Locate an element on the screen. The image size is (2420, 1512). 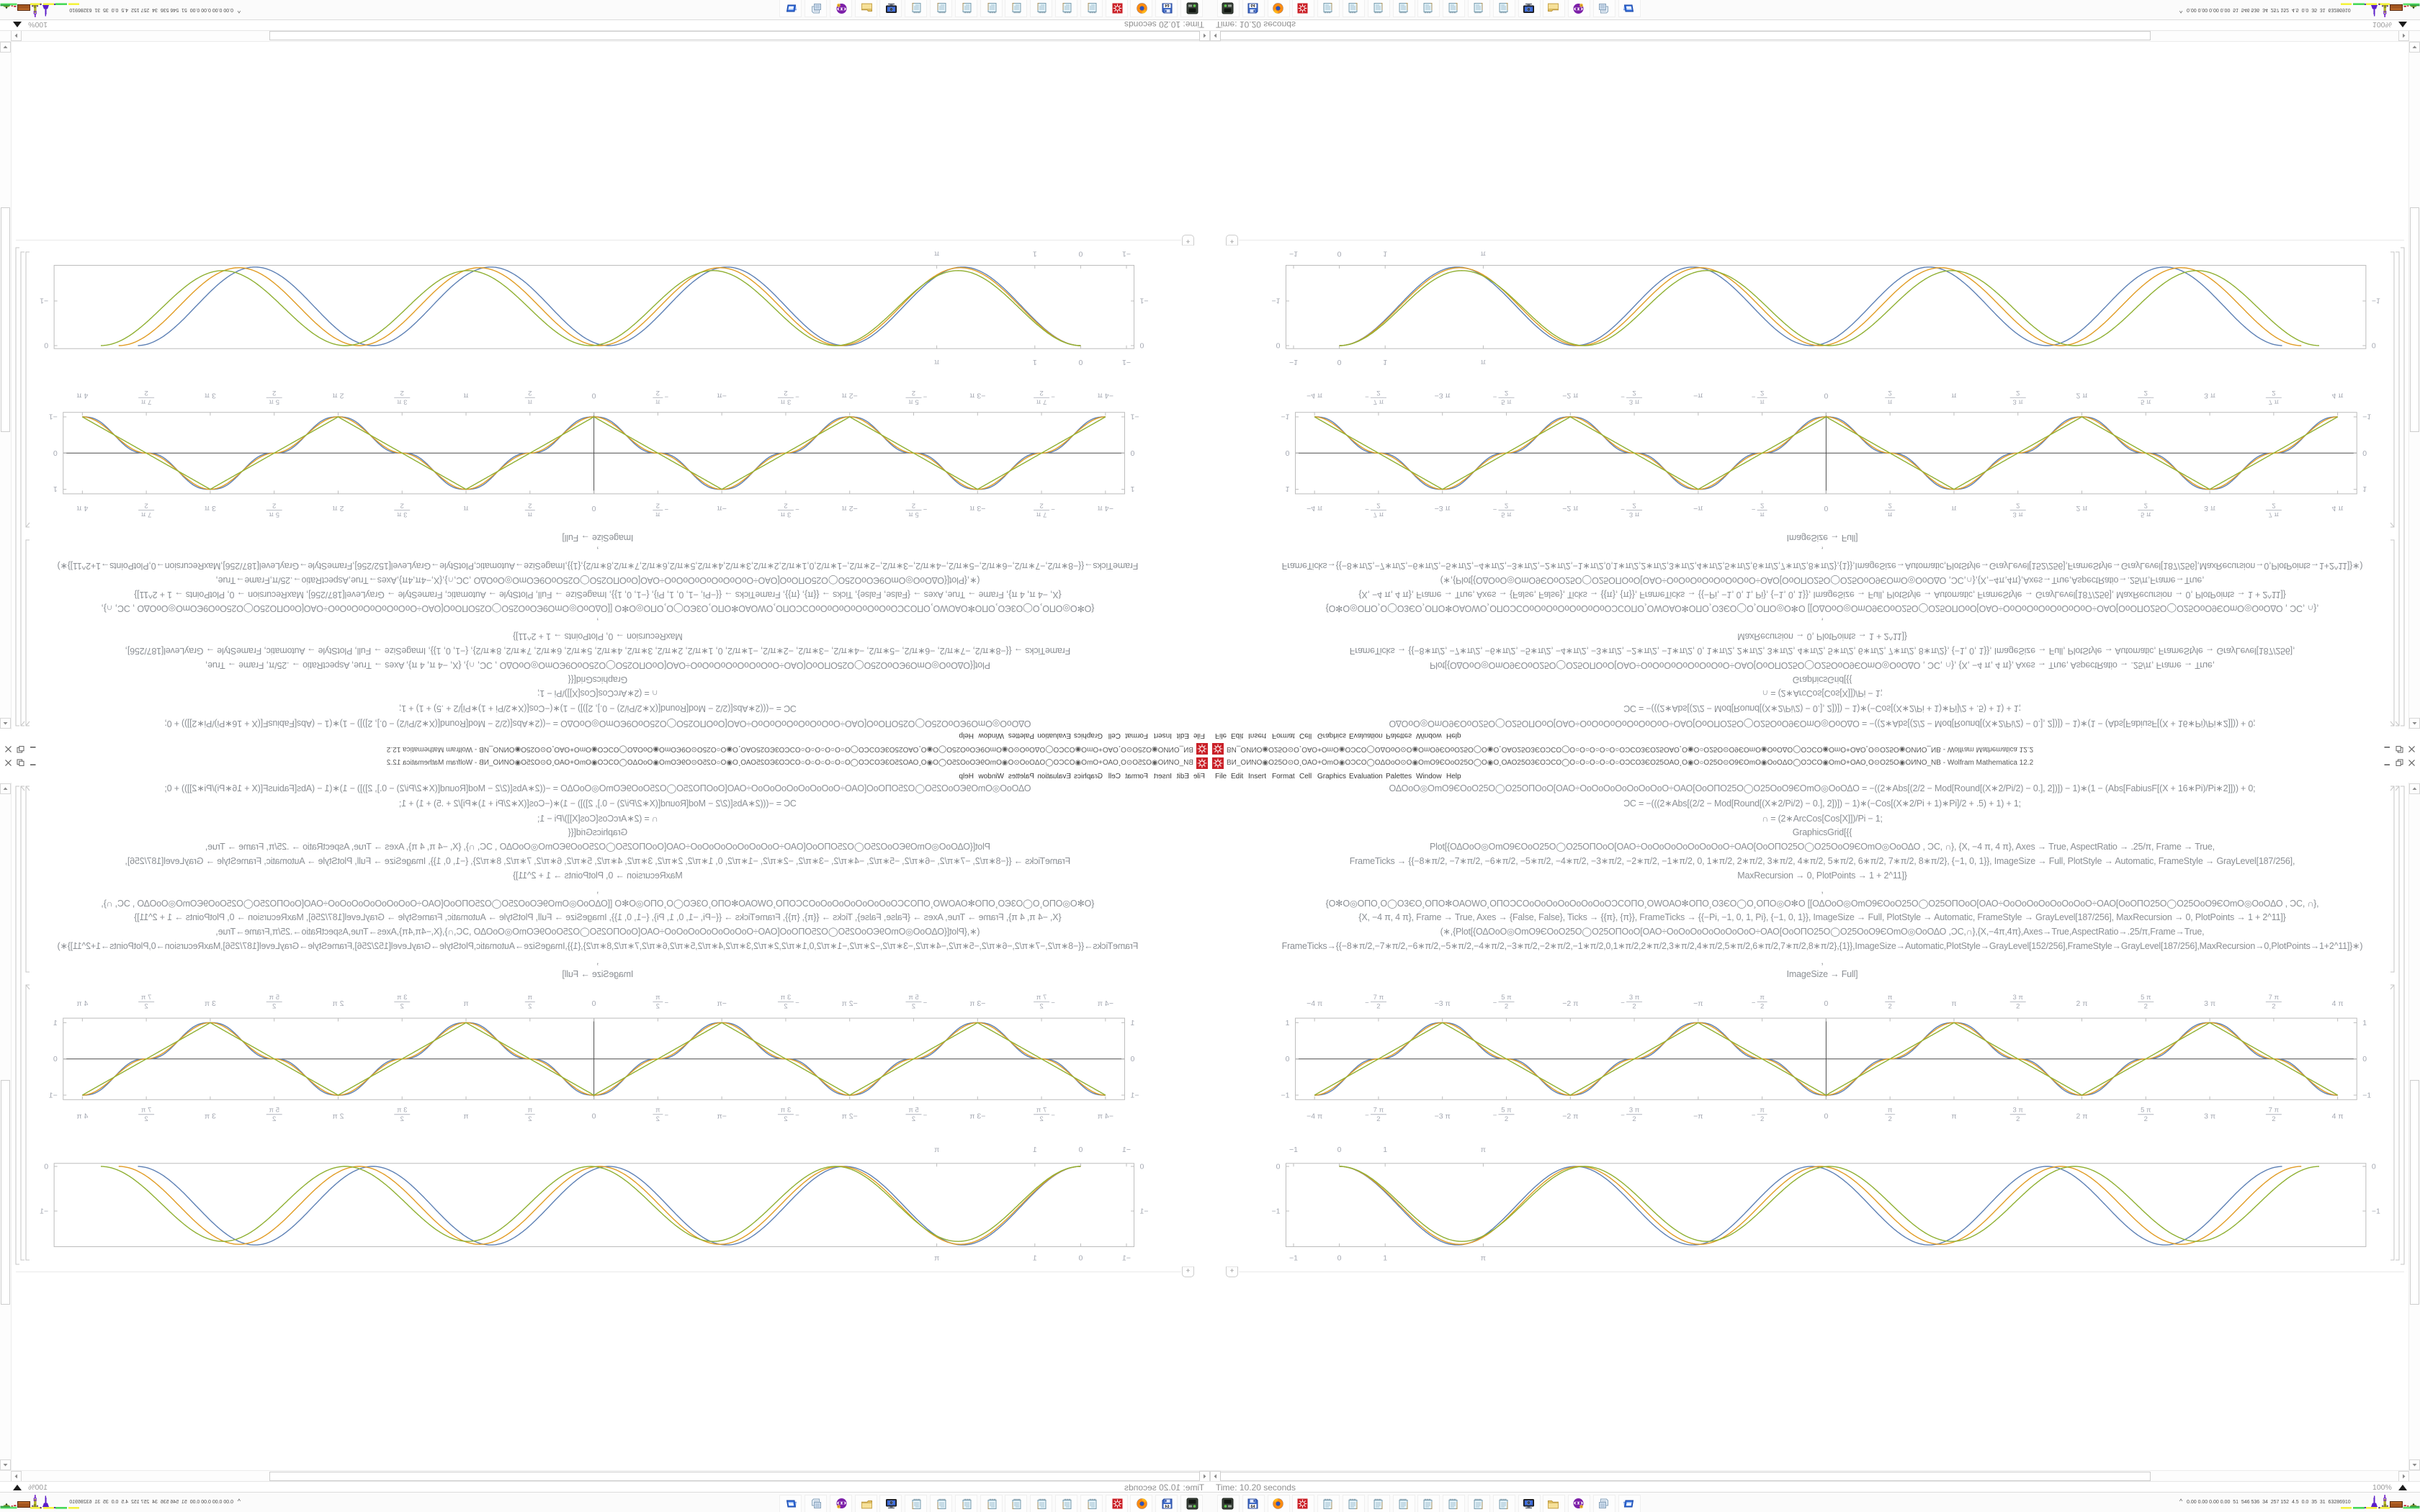
menu-format: Format is located at coordinates (1283, 735).